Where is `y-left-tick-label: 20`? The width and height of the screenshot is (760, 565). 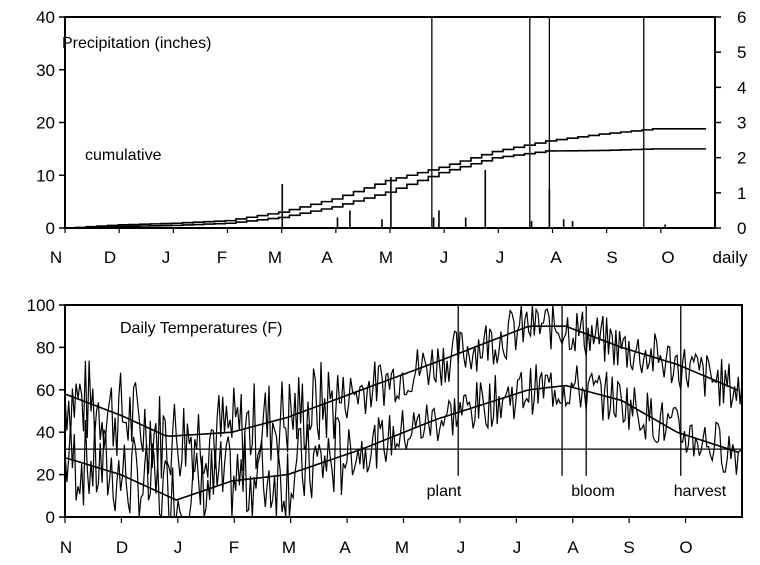
y-left-tick-label: 20 is located at coordinates (45, 123).